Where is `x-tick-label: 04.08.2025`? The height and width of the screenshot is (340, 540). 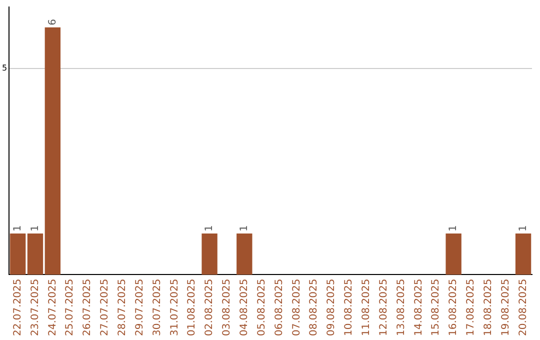 x-tick-label: 04.08.2025 is located at coordinates (244, 307).